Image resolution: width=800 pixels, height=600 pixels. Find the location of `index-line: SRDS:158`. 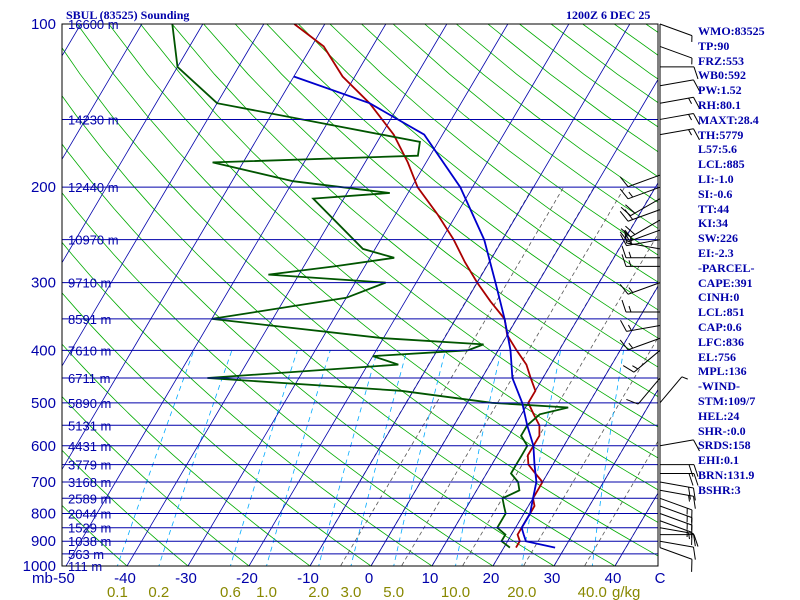

index-line: SRDS:158 is located at coordinates (724, 445).